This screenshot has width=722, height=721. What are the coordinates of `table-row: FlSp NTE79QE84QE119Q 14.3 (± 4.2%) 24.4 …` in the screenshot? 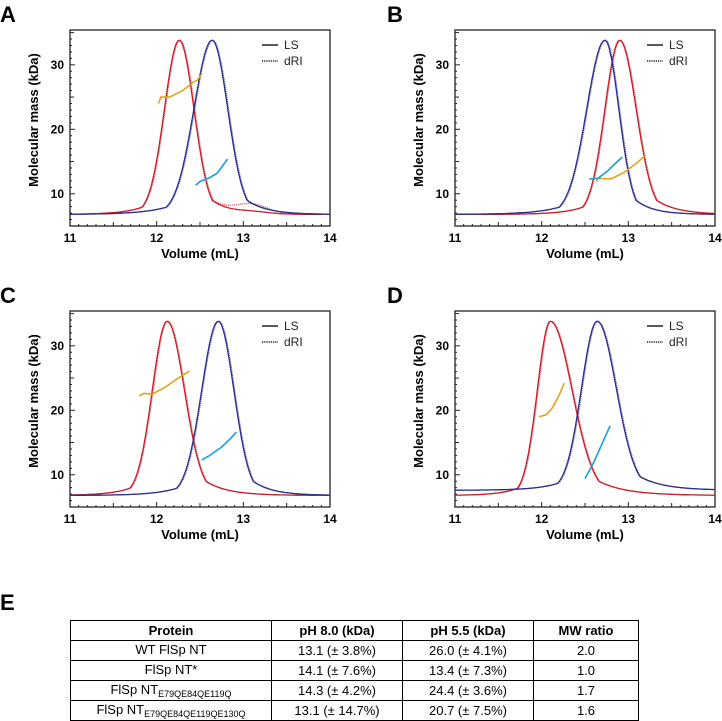 It's located at (354, 690).